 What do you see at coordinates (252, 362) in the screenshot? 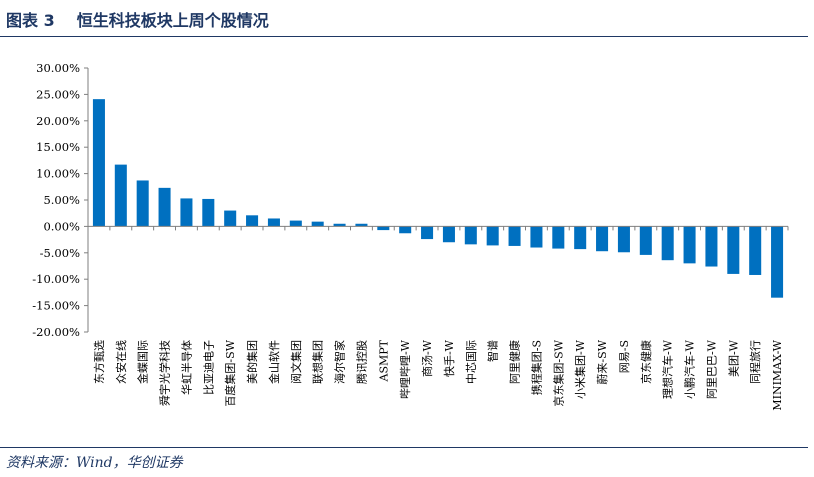
I see `x-tick-label: 美的集团` at bounding box center [252, 362].